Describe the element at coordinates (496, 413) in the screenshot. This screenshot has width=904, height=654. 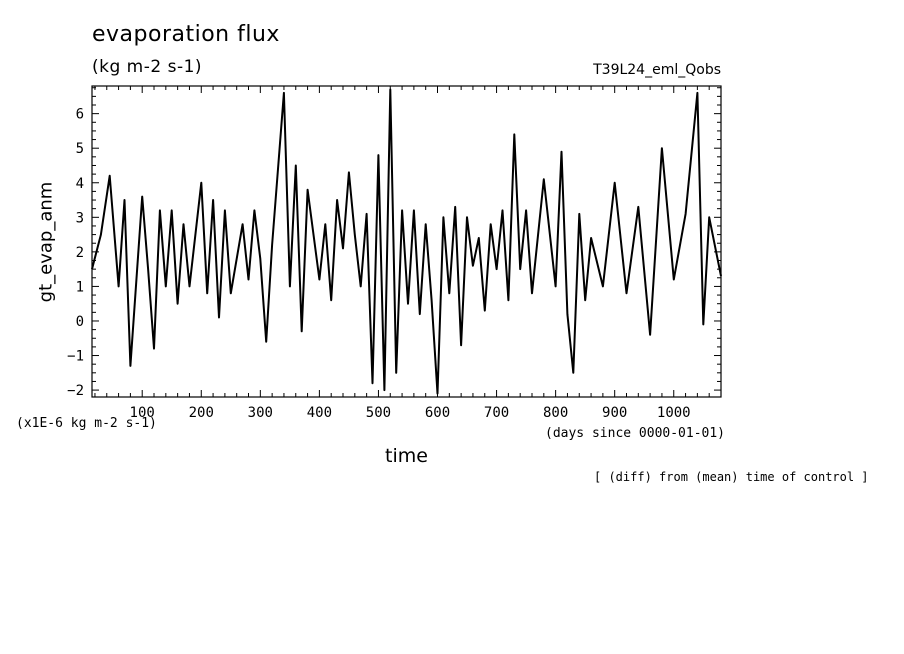
I see `x-tick-label: 700` at that location.